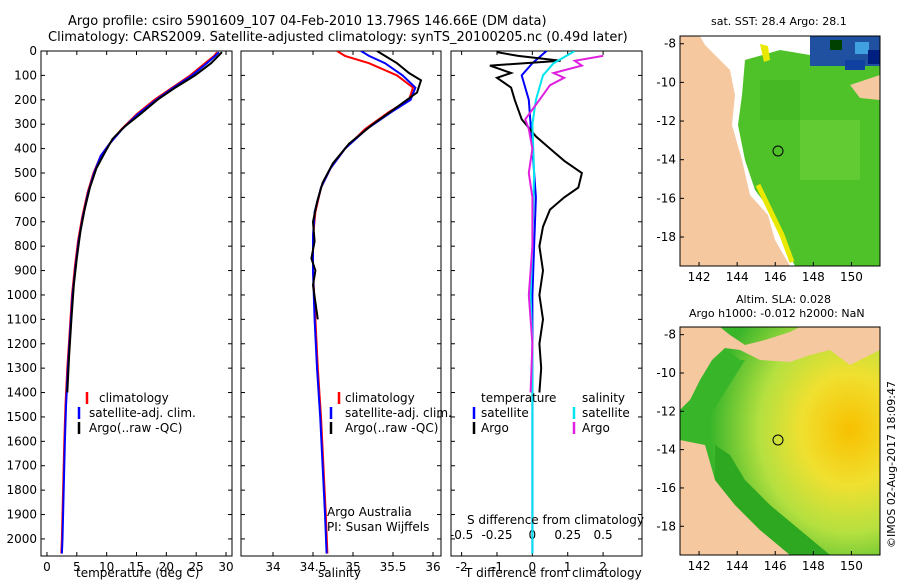 The width and height of the screenshot is (900, 580). I want to click on map1-frame, so click(780, 151).